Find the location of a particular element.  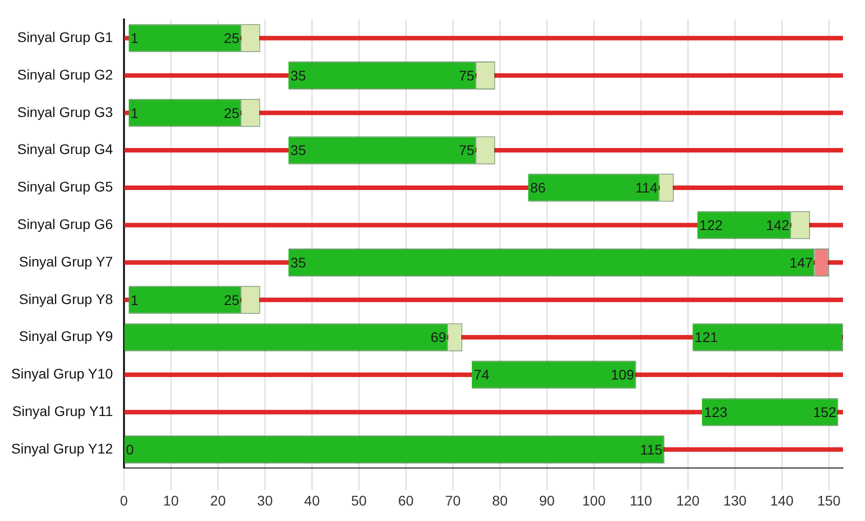

annotation: 115 is located at coordinates (651, 449).